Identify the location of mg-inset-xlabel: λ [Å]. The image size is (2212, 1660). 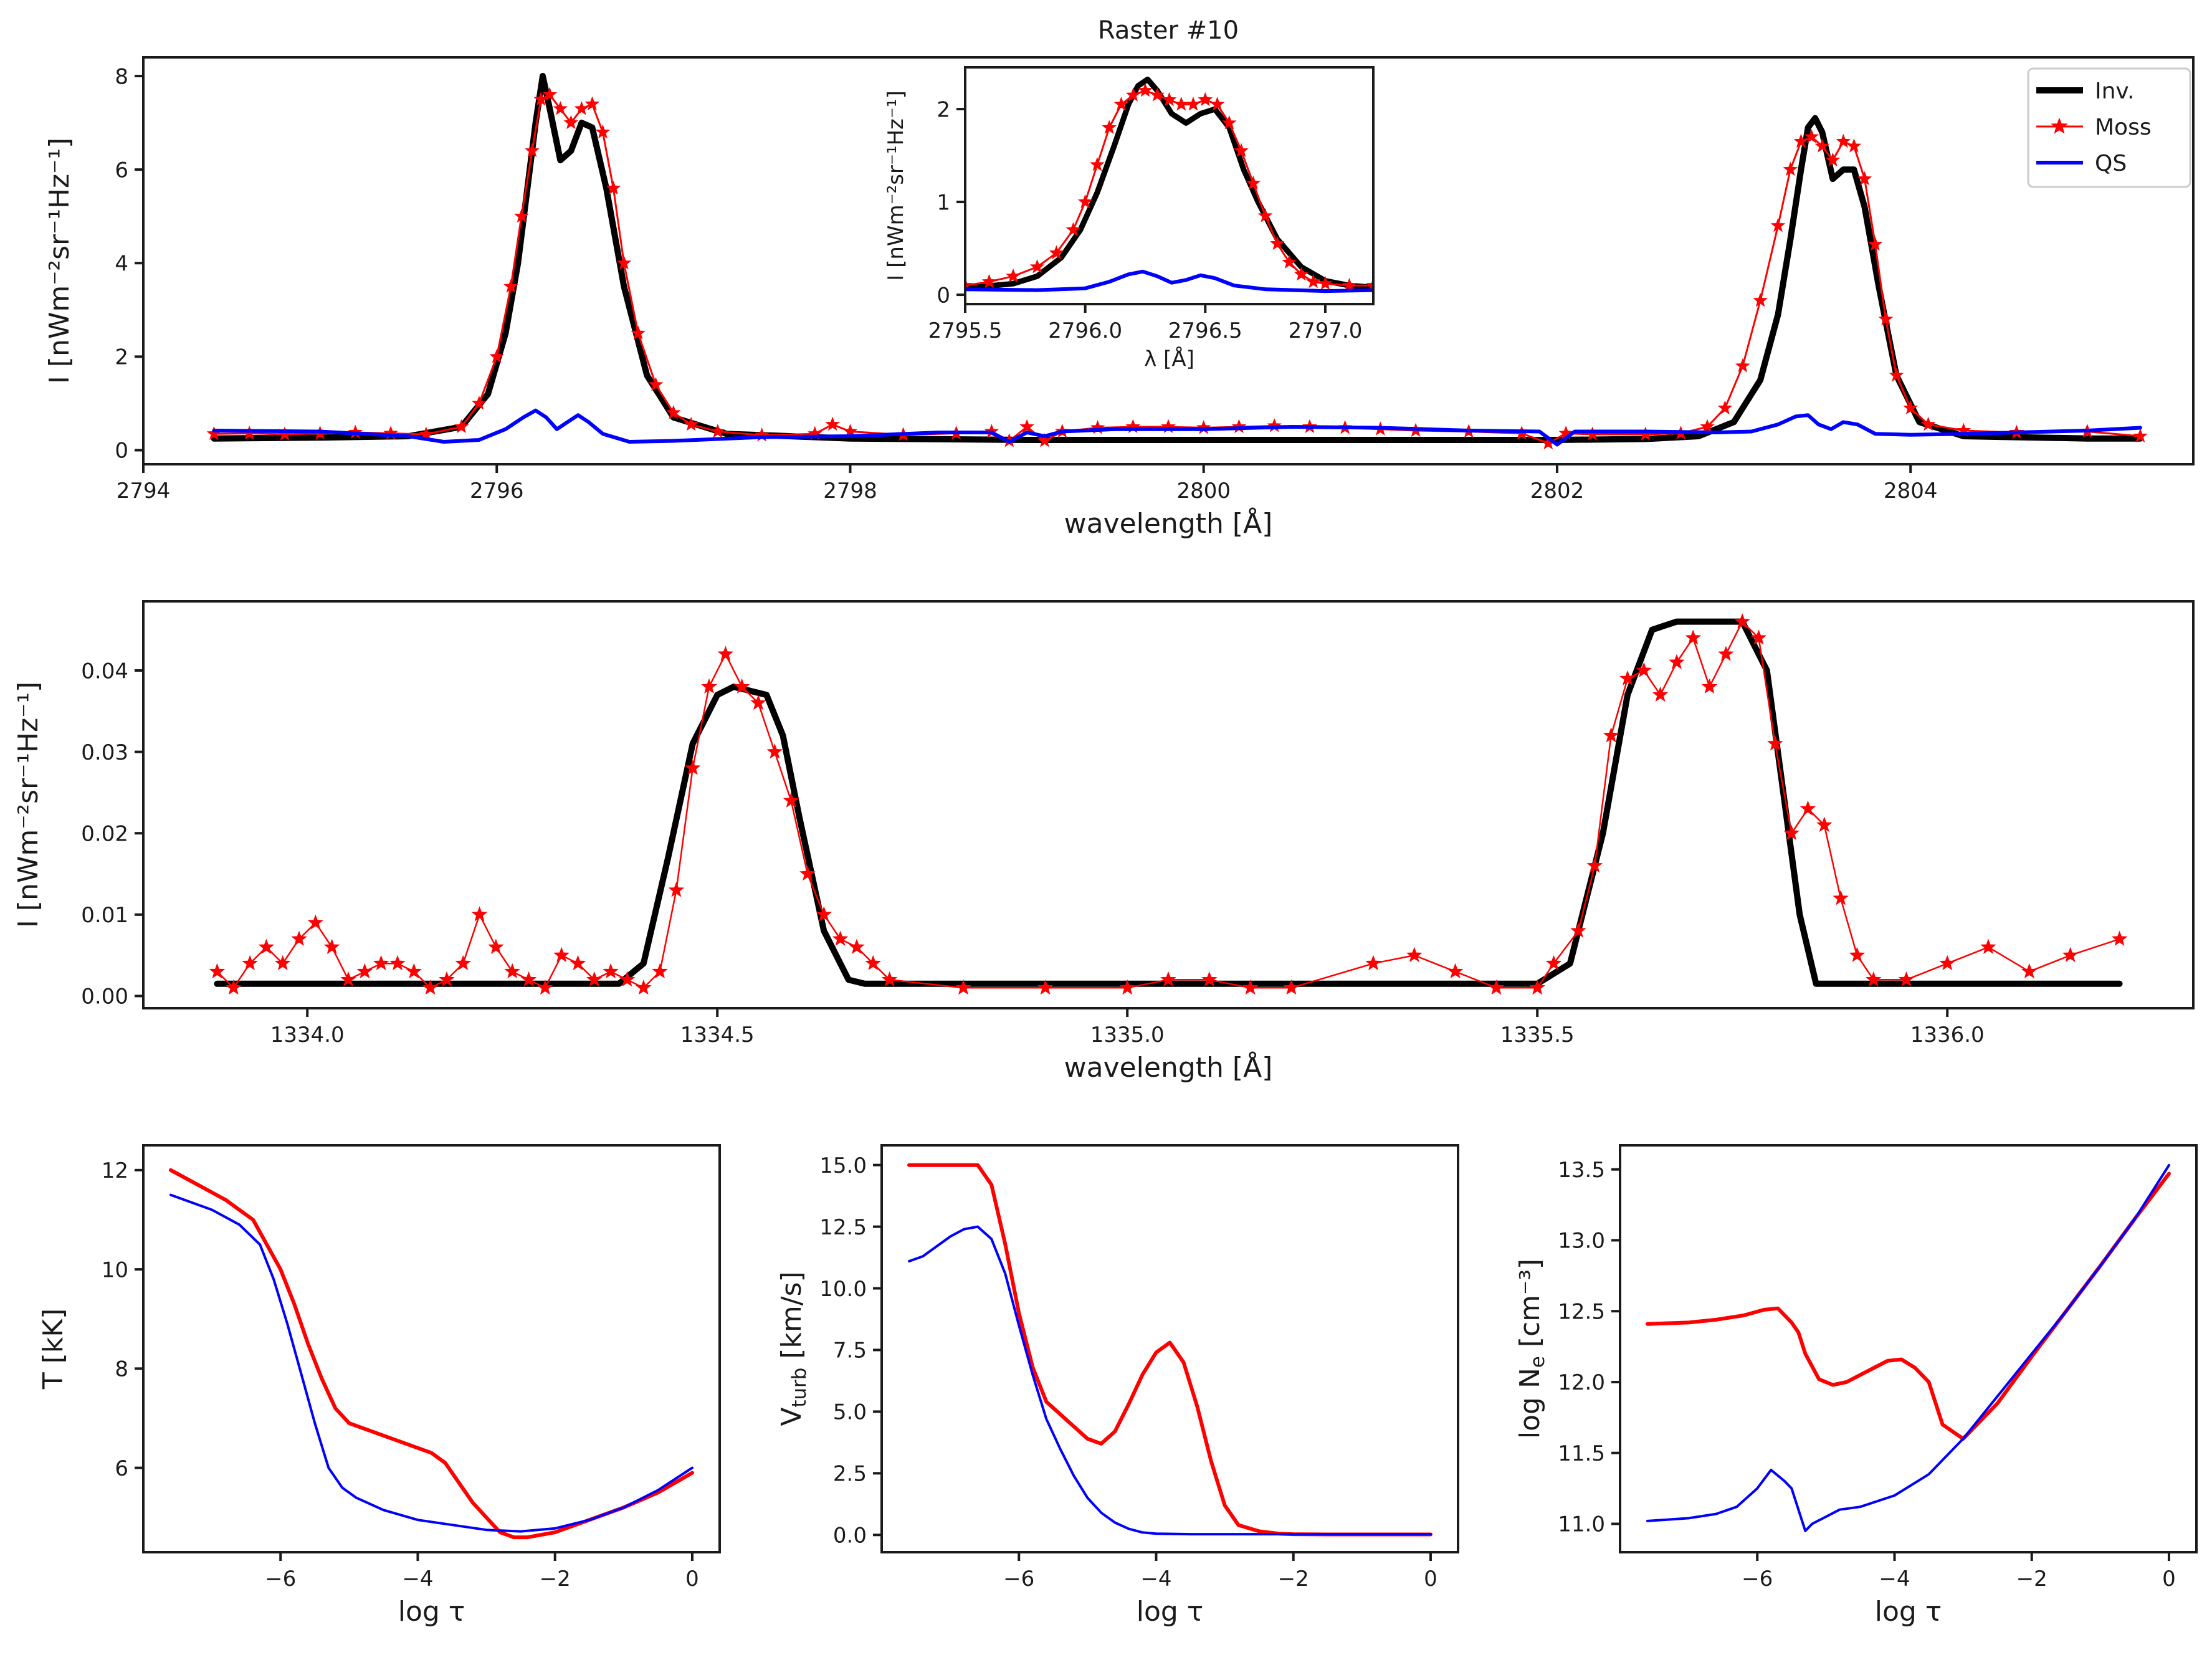
(1169, 359).